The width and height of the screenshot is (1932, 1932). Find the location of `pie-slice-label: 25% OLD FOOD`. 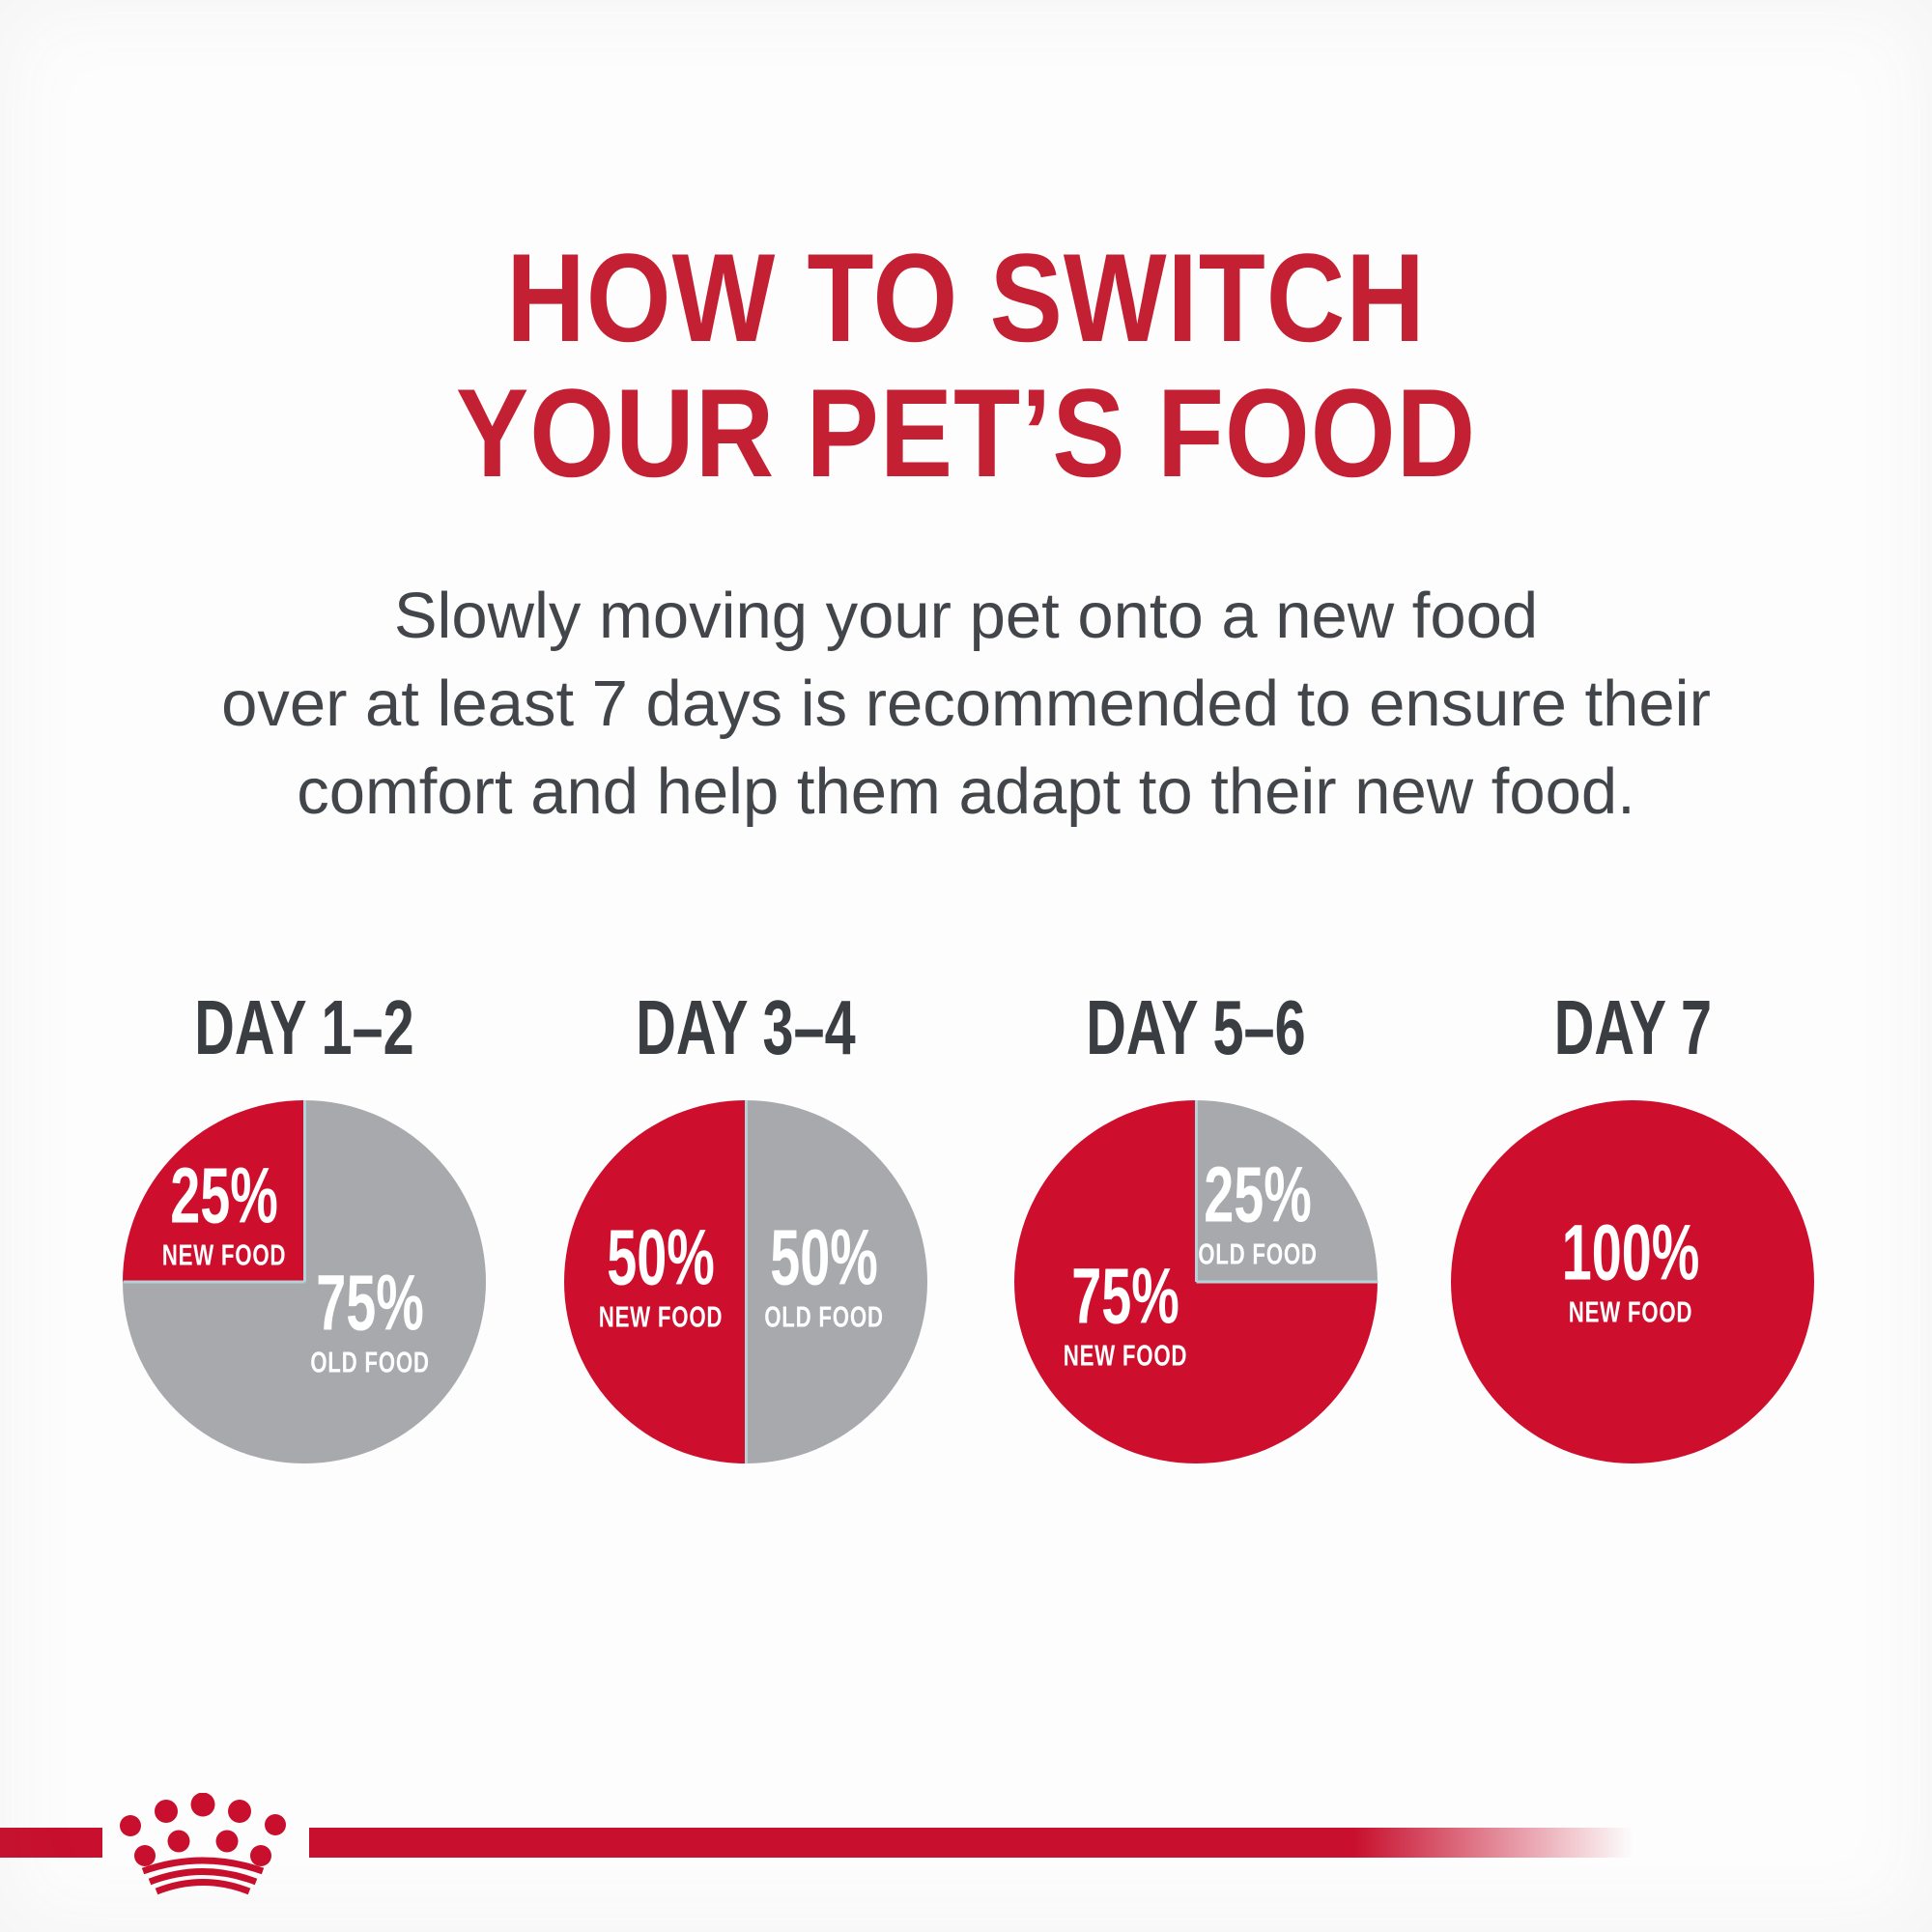

pie-slice-label: 25% OLD FOOD is located at coordinates (1258, 1211).